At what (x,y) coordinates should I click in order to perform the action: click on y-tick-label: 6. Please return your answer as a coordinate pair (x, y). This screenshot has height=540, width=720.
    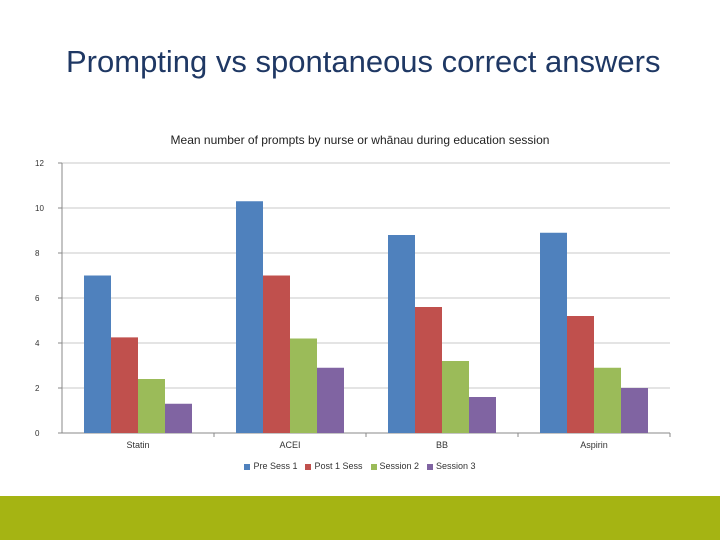
    Looking at the image, I should click on (37, 298).